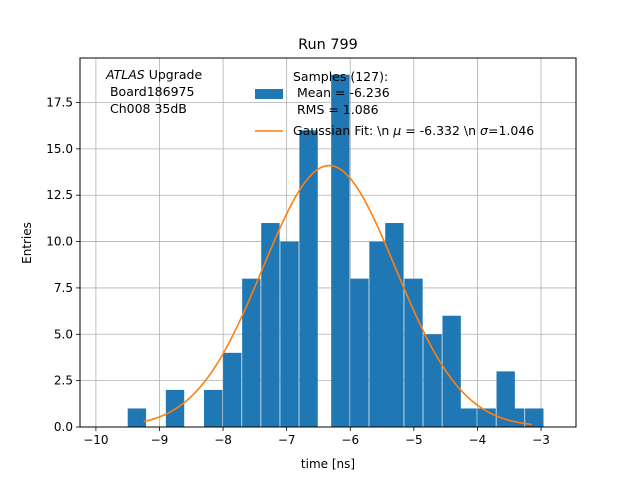 This screenshot has width=640, height=480. What do you see at coordinates (440, 130) in the screenshot?
I see `legend-fit-mu-value: = -6.332 \n` at bounding box center [440, 130].